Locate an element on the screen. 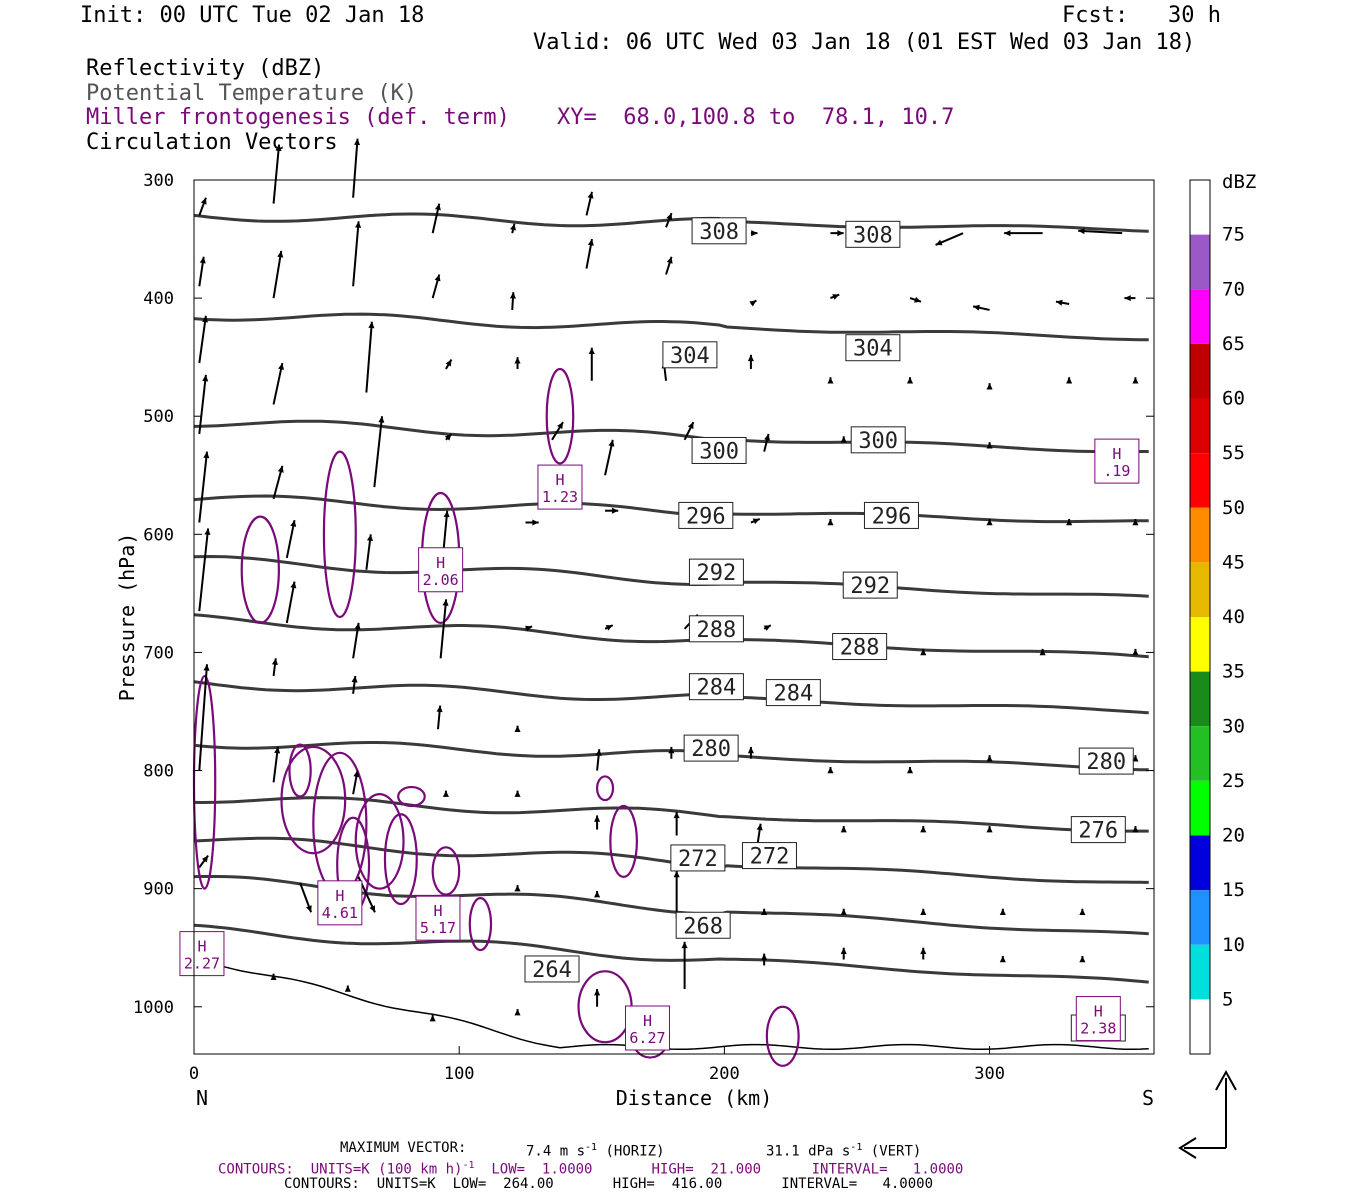 This screenshot has width=1350, height=1200. theta-label: 292 is located at coordinates (870, 586).